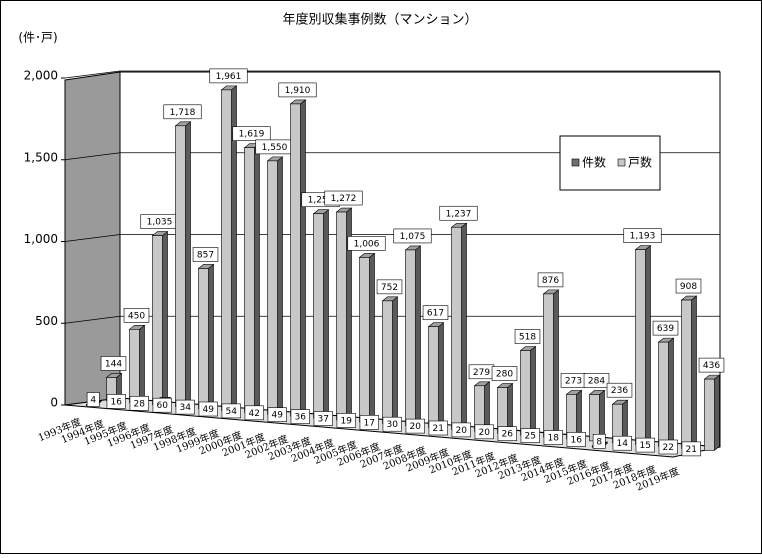  I want to click on value-label: 37, so click(323, 420).